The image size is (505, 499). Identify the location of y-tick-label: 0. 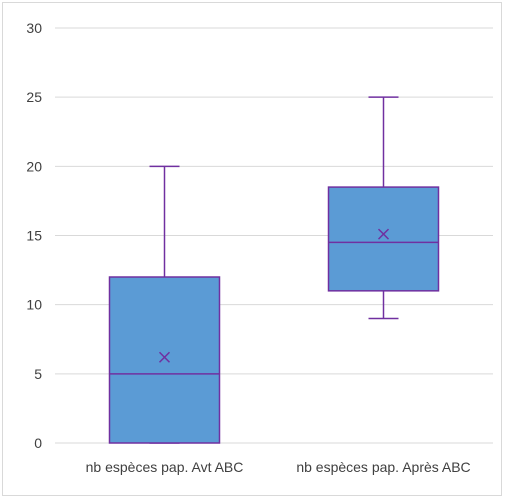
(38, 443).